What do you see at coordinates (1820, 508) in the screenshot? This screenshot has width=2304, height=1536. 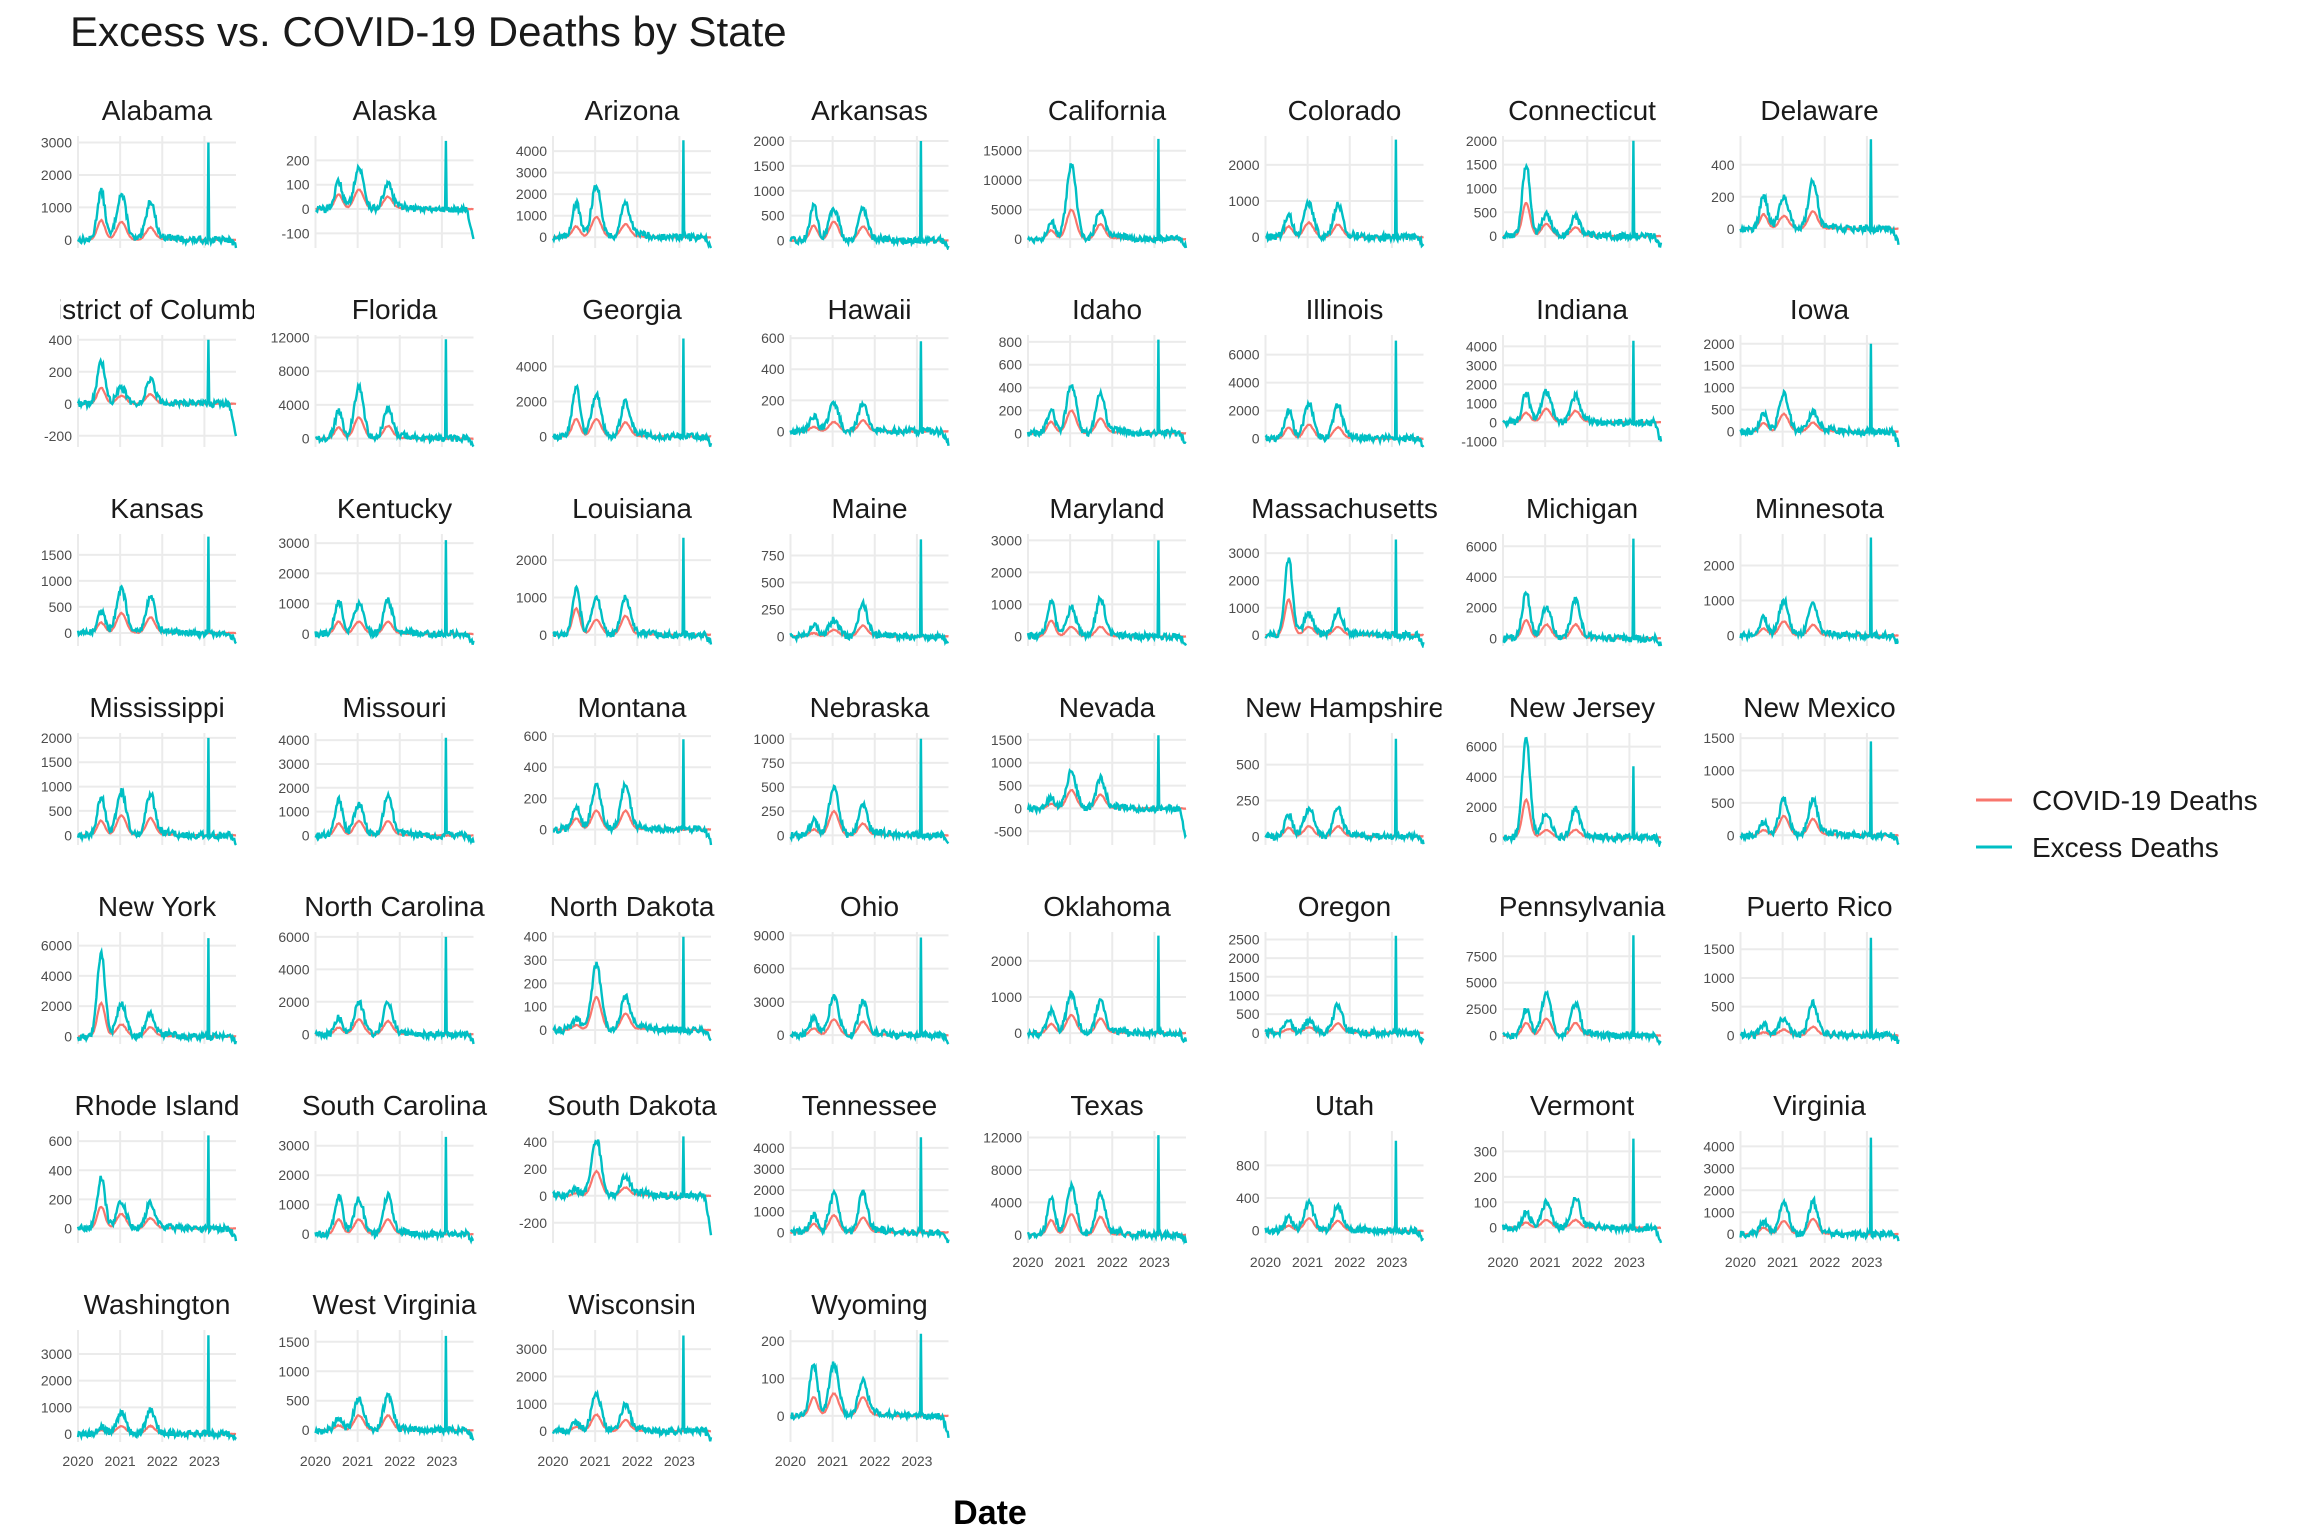 I see `facet-strip-label: Minnesota` at bounding box center [1820, 508].